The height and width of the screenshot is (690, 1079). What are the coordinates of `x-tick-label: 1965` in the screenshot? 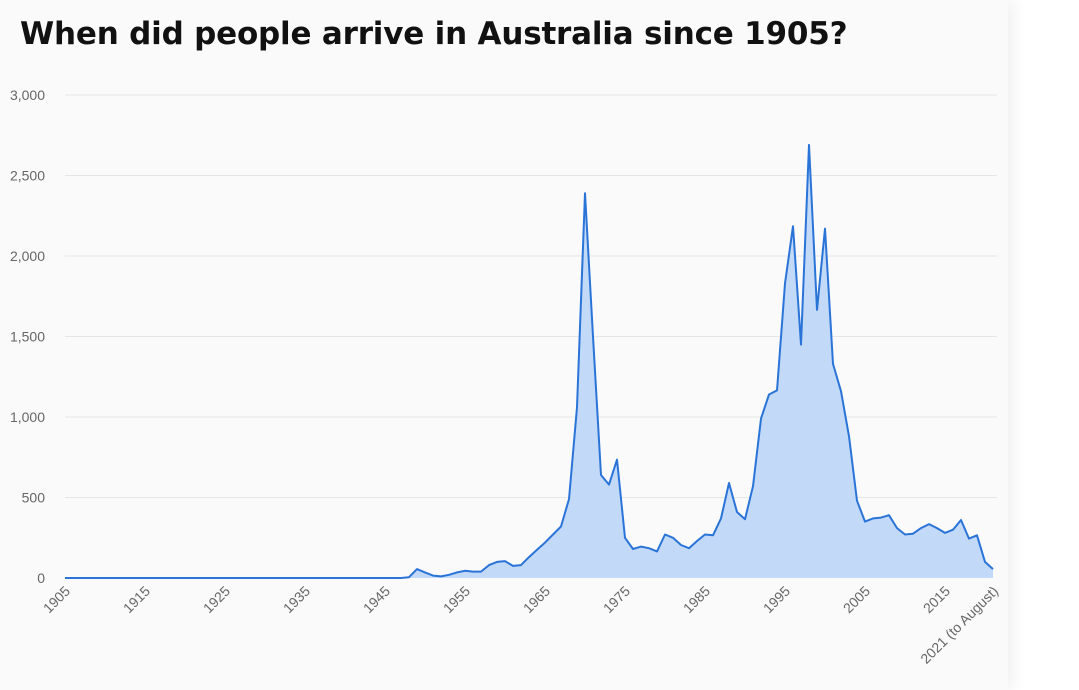 It's located at (536, 599).